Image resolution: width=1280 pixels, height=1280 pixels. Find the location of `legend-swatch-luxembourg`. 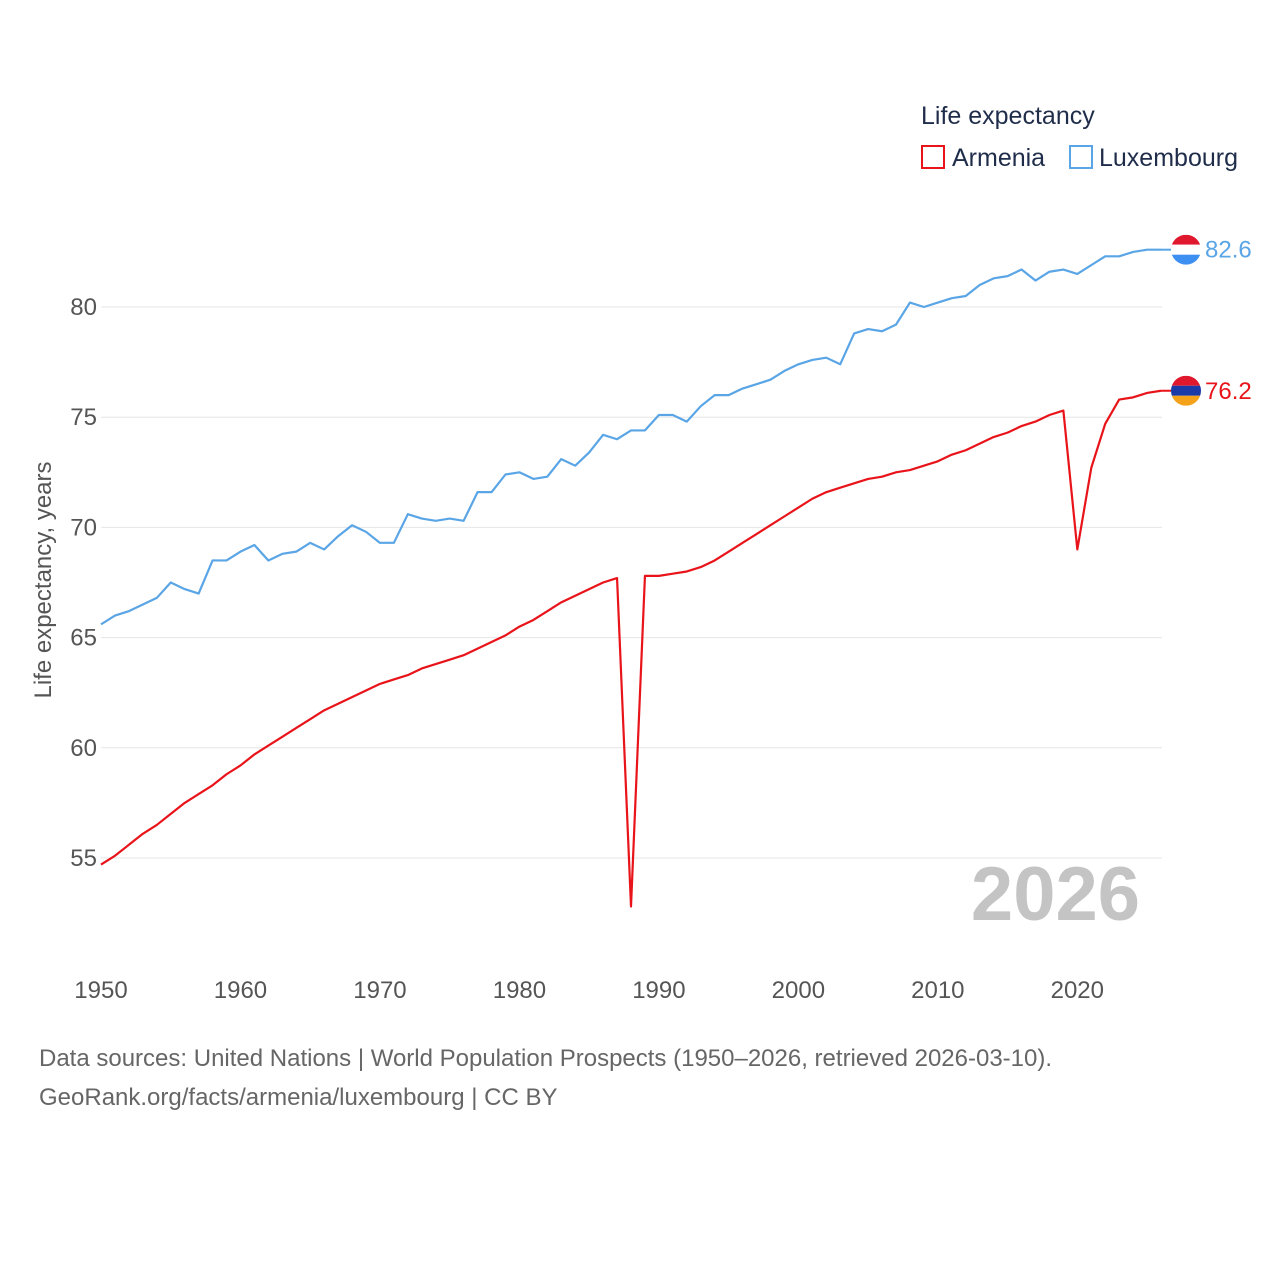

legend-swatch-luxembourg is located at coordinates (1081, 157).